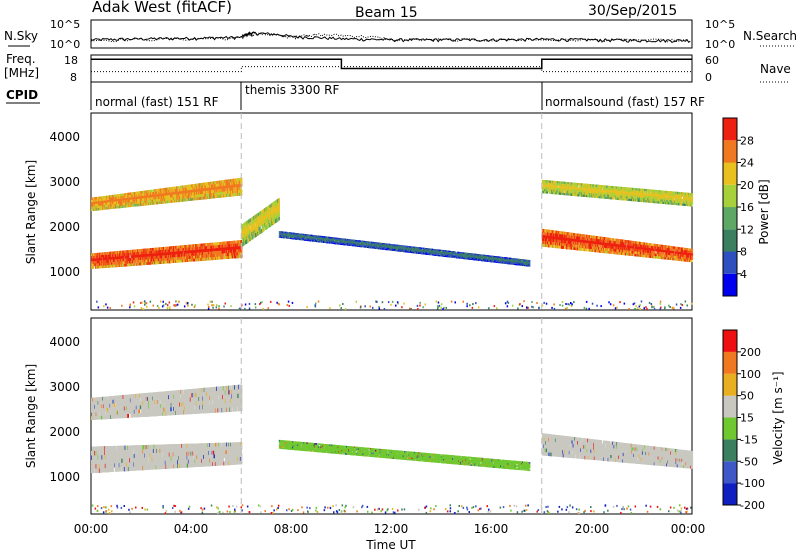 The width and height of the screenshot is (800, 554). What do you see at coordinates (21, 73) in the screenshot?
I see `freq-left-unit: [MHz]` at bounding box center [21, 73].